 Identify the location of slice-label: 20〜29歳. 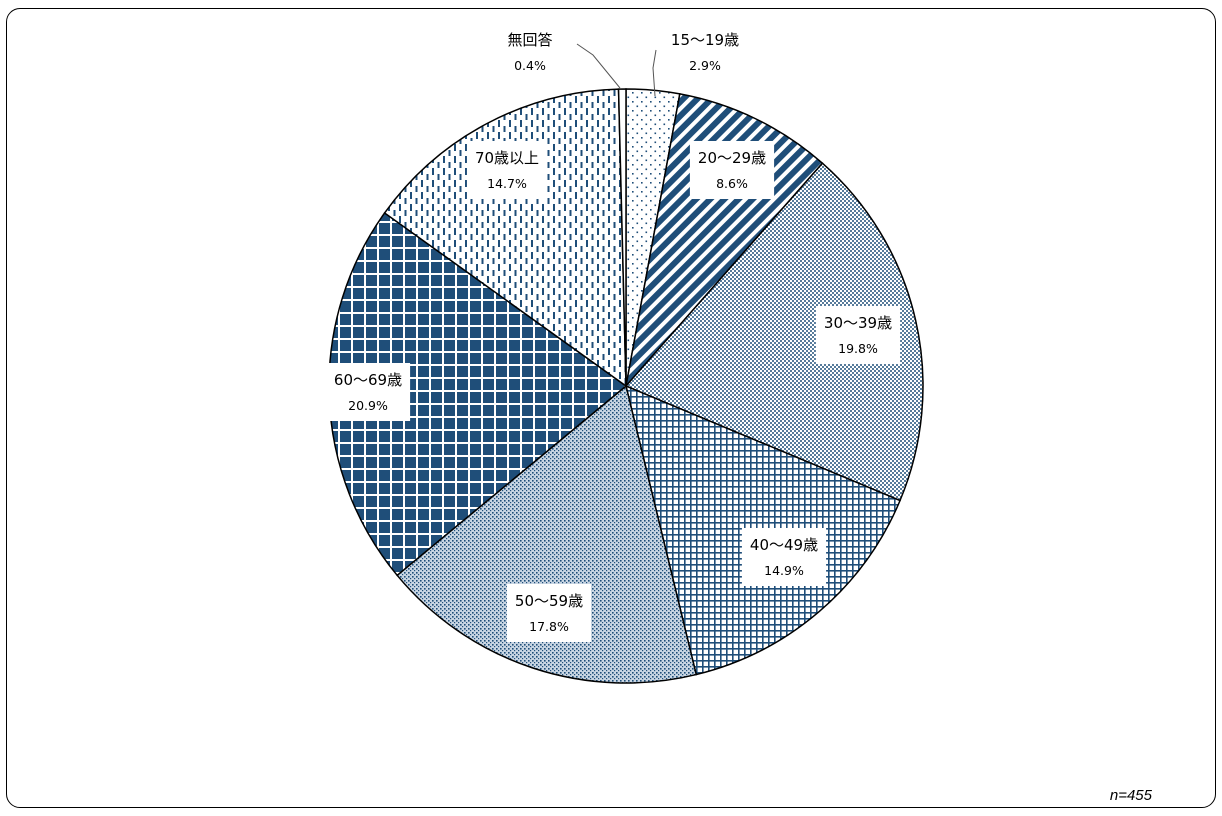
(732, 158).